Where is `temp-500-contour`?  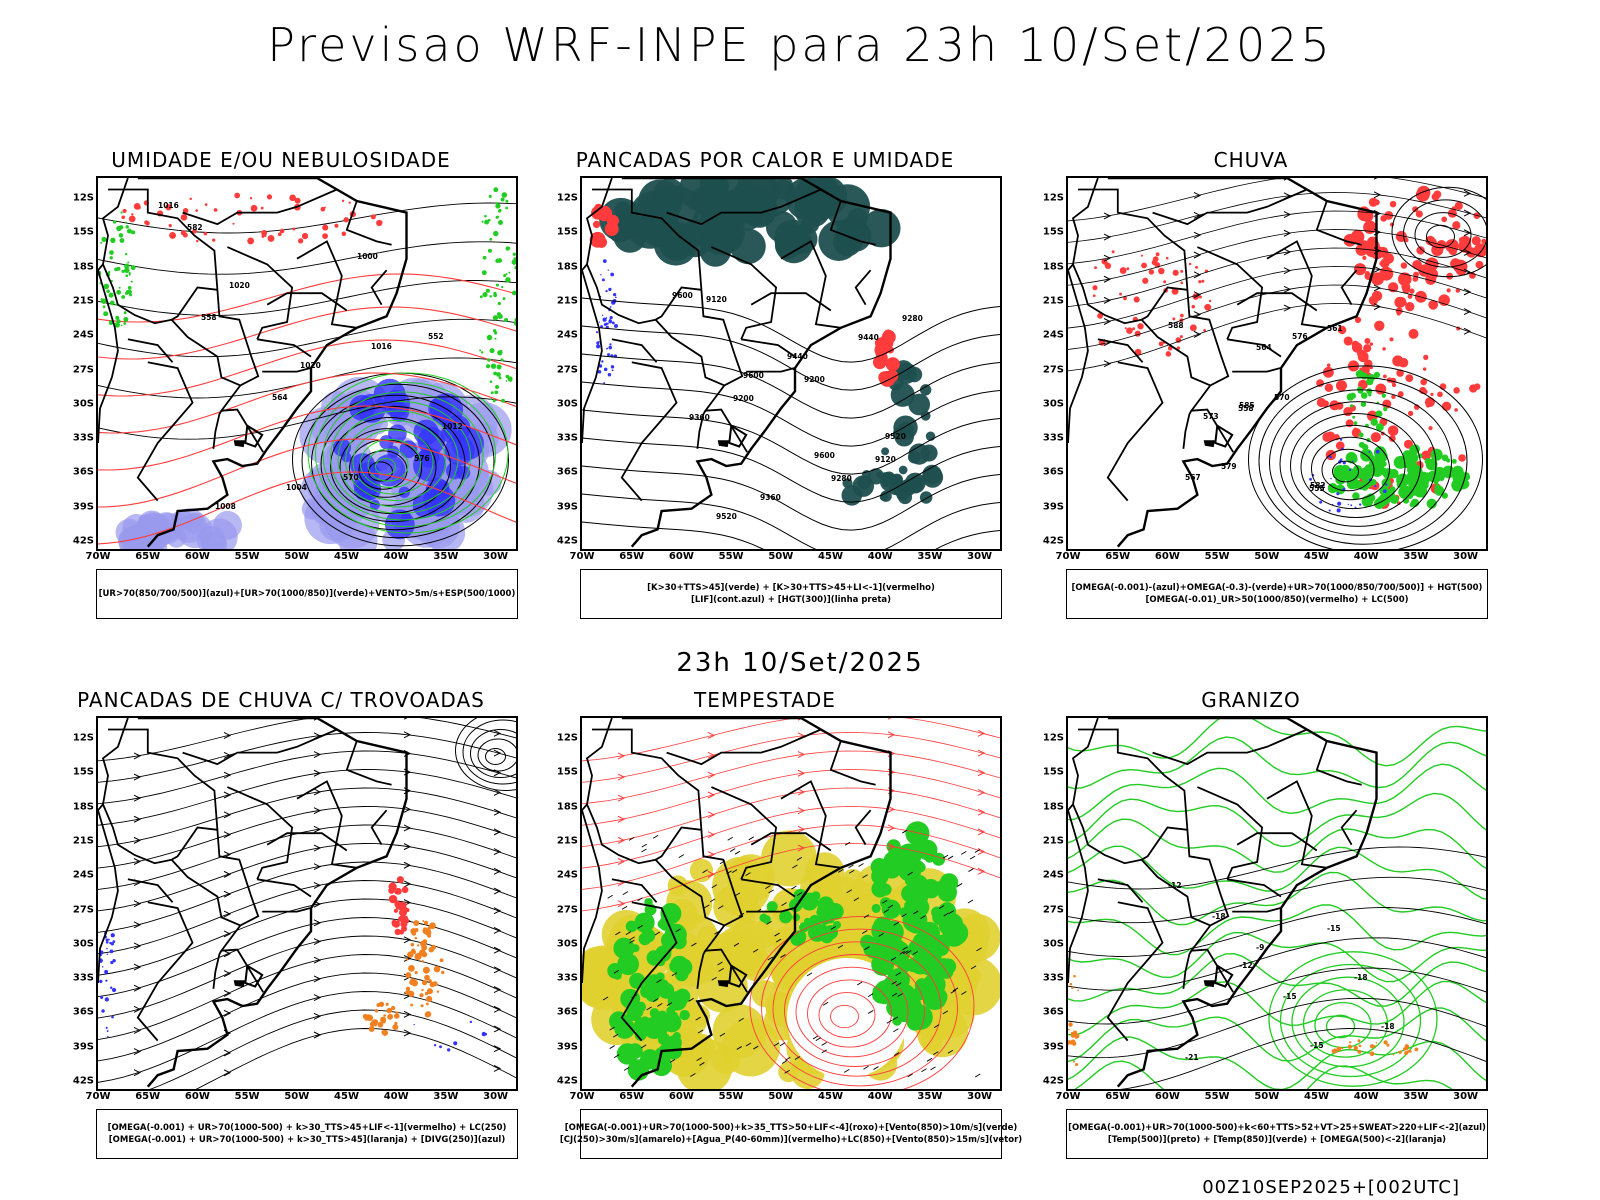 temp-500-contour is located at coordinates (1277, 1028).